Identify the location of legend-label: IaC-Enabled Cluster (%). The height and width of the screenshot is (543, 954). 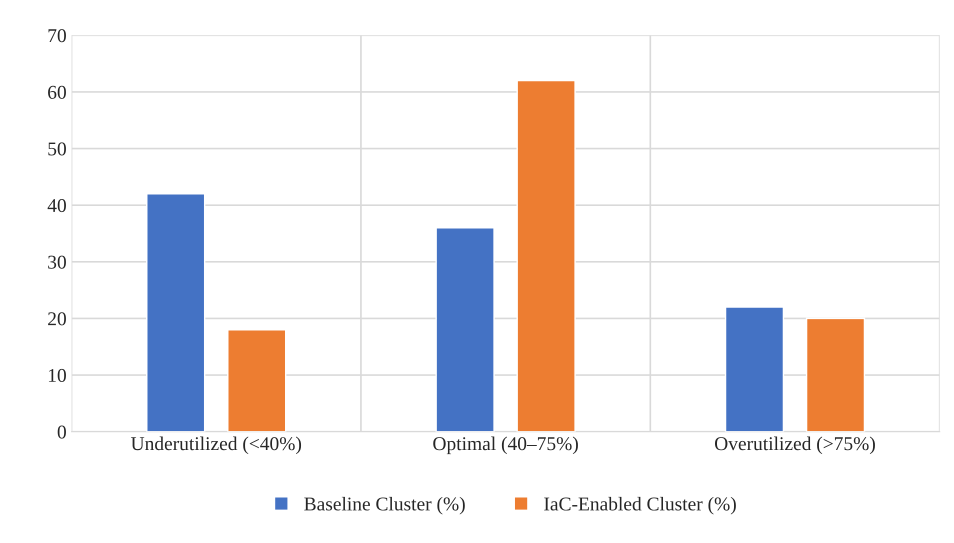
(640, 505).